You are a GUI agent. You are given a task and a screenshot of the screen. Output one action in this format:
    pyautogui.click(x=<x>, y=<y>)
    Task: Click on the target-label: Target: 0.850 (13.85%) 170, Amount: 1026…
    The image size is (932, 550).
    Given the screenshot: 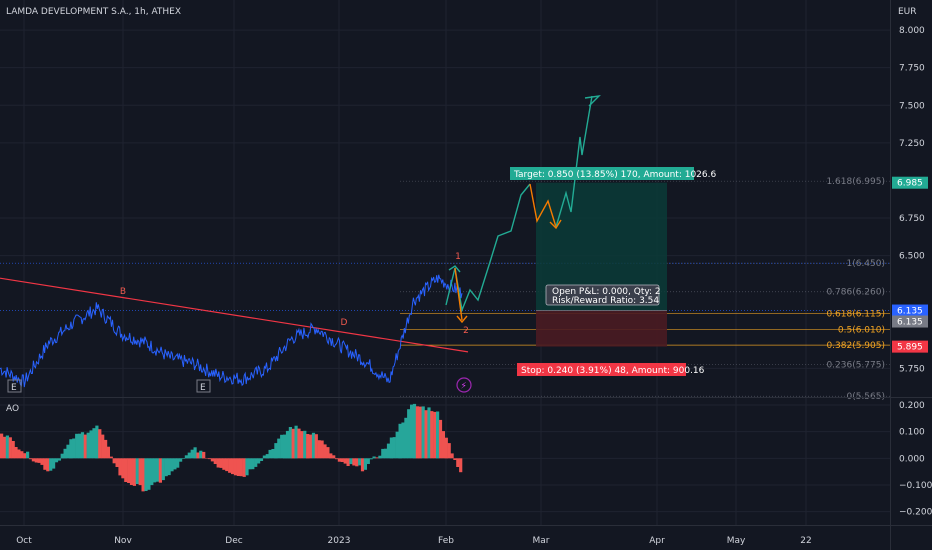 What is the action you would take?
    pyautogui.click(x=613, y=173)
    